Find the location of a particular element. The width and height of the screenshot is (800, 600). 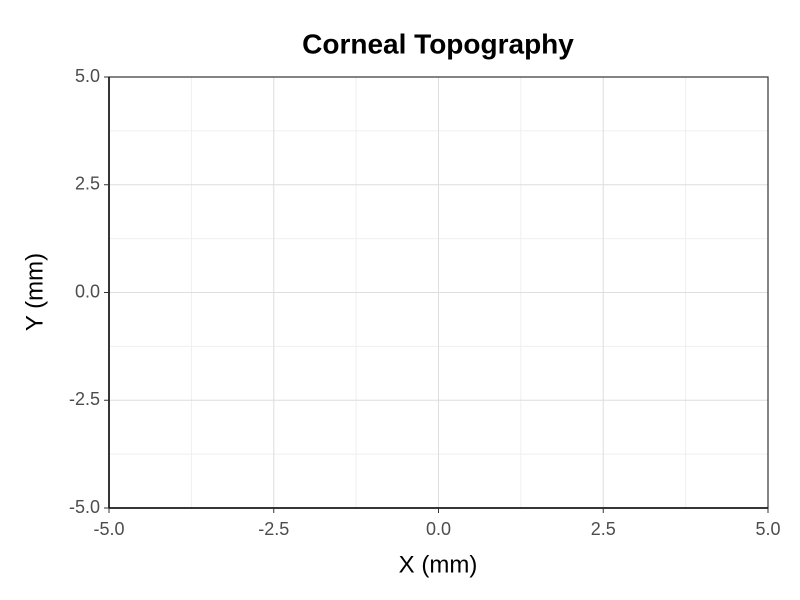

x-tick-label: -5.0 is located at coordinates (108, 529).